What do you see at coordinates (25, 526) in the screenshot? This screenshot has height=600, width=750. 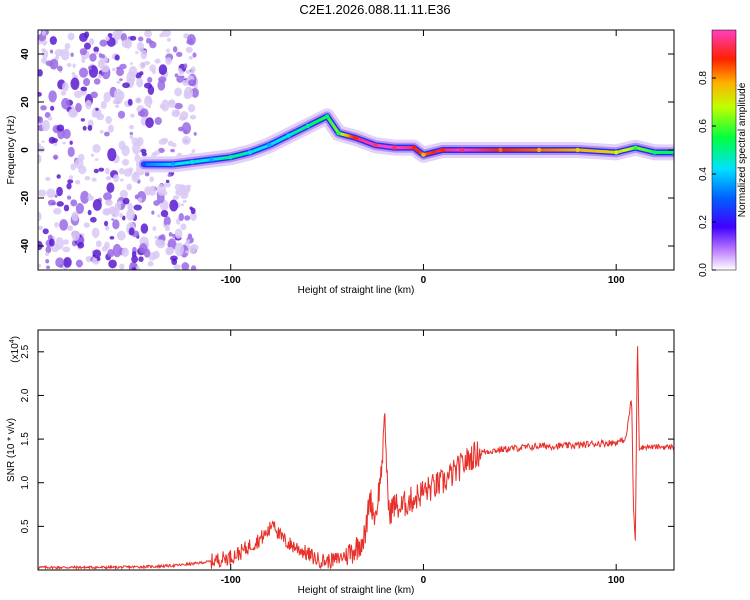 I see `snr-ytick-label: 0.5` at bounding box center [25, 526].